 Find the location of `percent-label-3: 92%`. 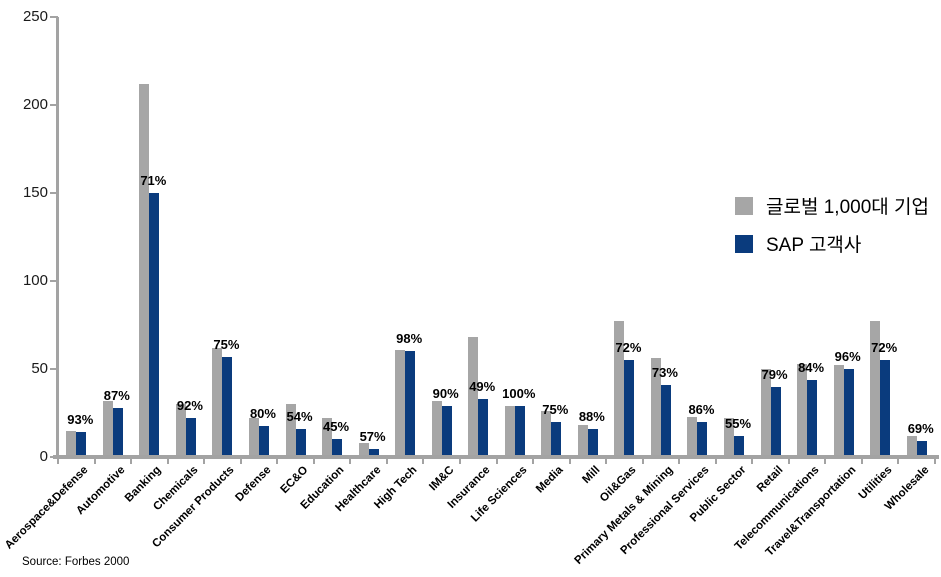

percent-label-3: 92% is located at coordinates (189, 406).